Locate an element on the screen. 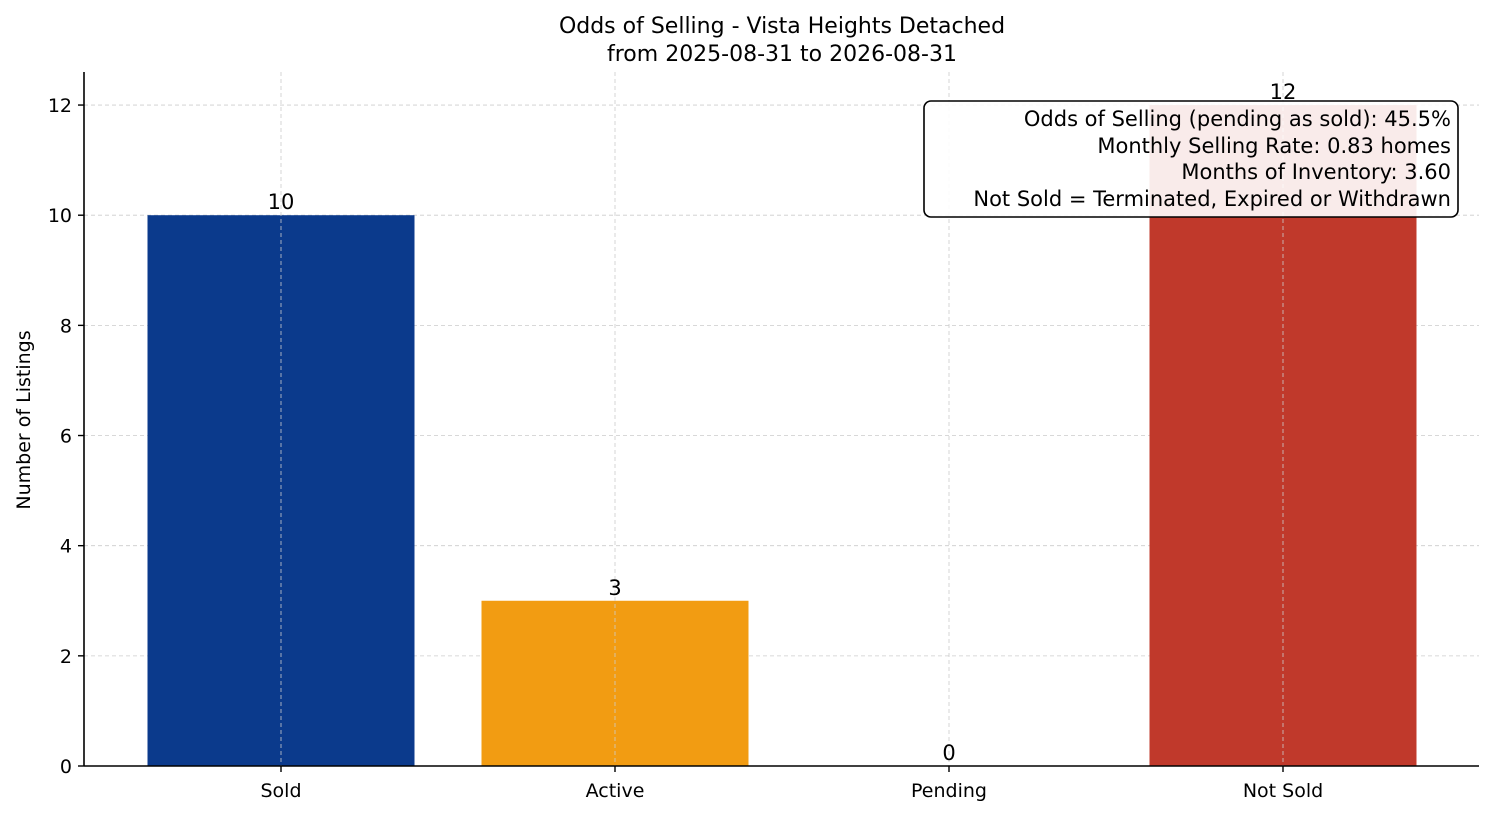 Image resolution: width=1494 pixels, height=816 pixels. chart-title: Odds of Selling - Vista Heights Detached is located at coordinates (782, 26).